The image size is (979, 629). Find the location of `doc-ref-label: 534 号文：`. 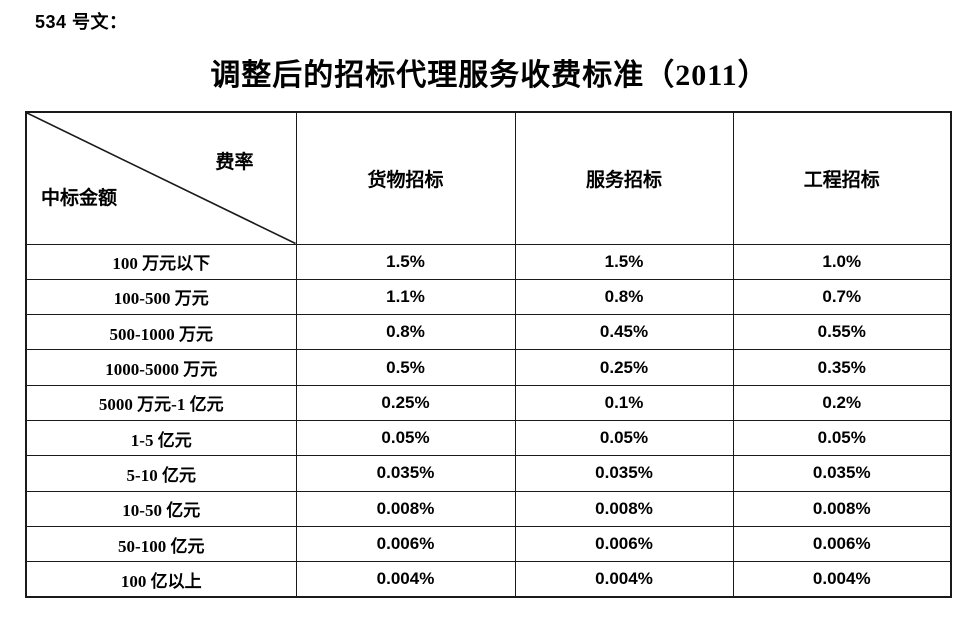

doc-ref-label: 534 号文： is located at coordinates (81, 22).